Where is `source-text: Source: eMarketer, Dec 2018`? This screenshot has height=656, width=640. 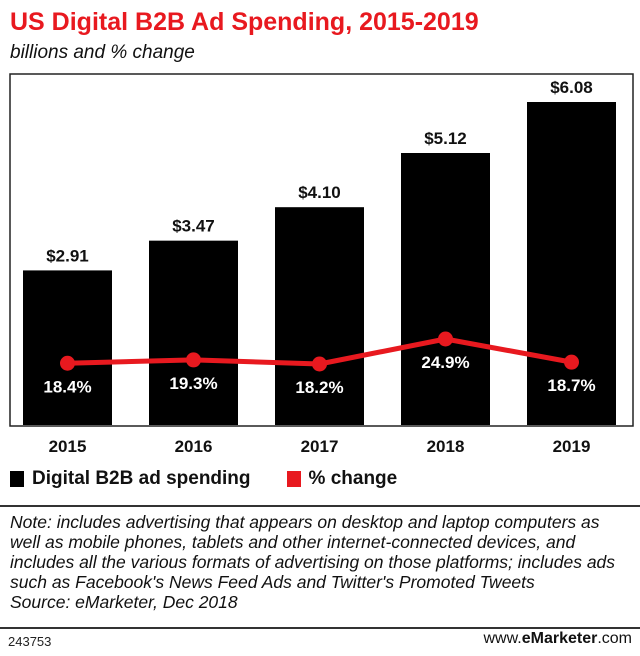
source-text: Source: eMarketer, Dec 2018 is located at coordinates (124, 602).